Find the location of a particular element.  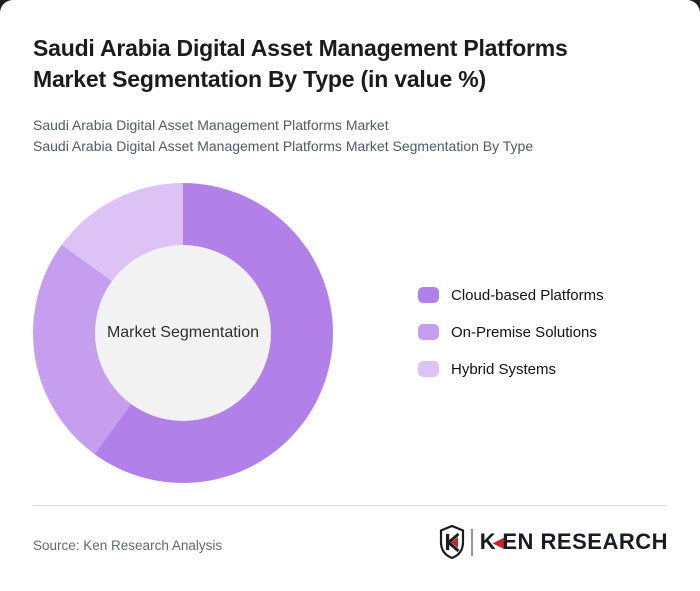

brand-text: EN RESEARCH is located at coordinates (585, 541).